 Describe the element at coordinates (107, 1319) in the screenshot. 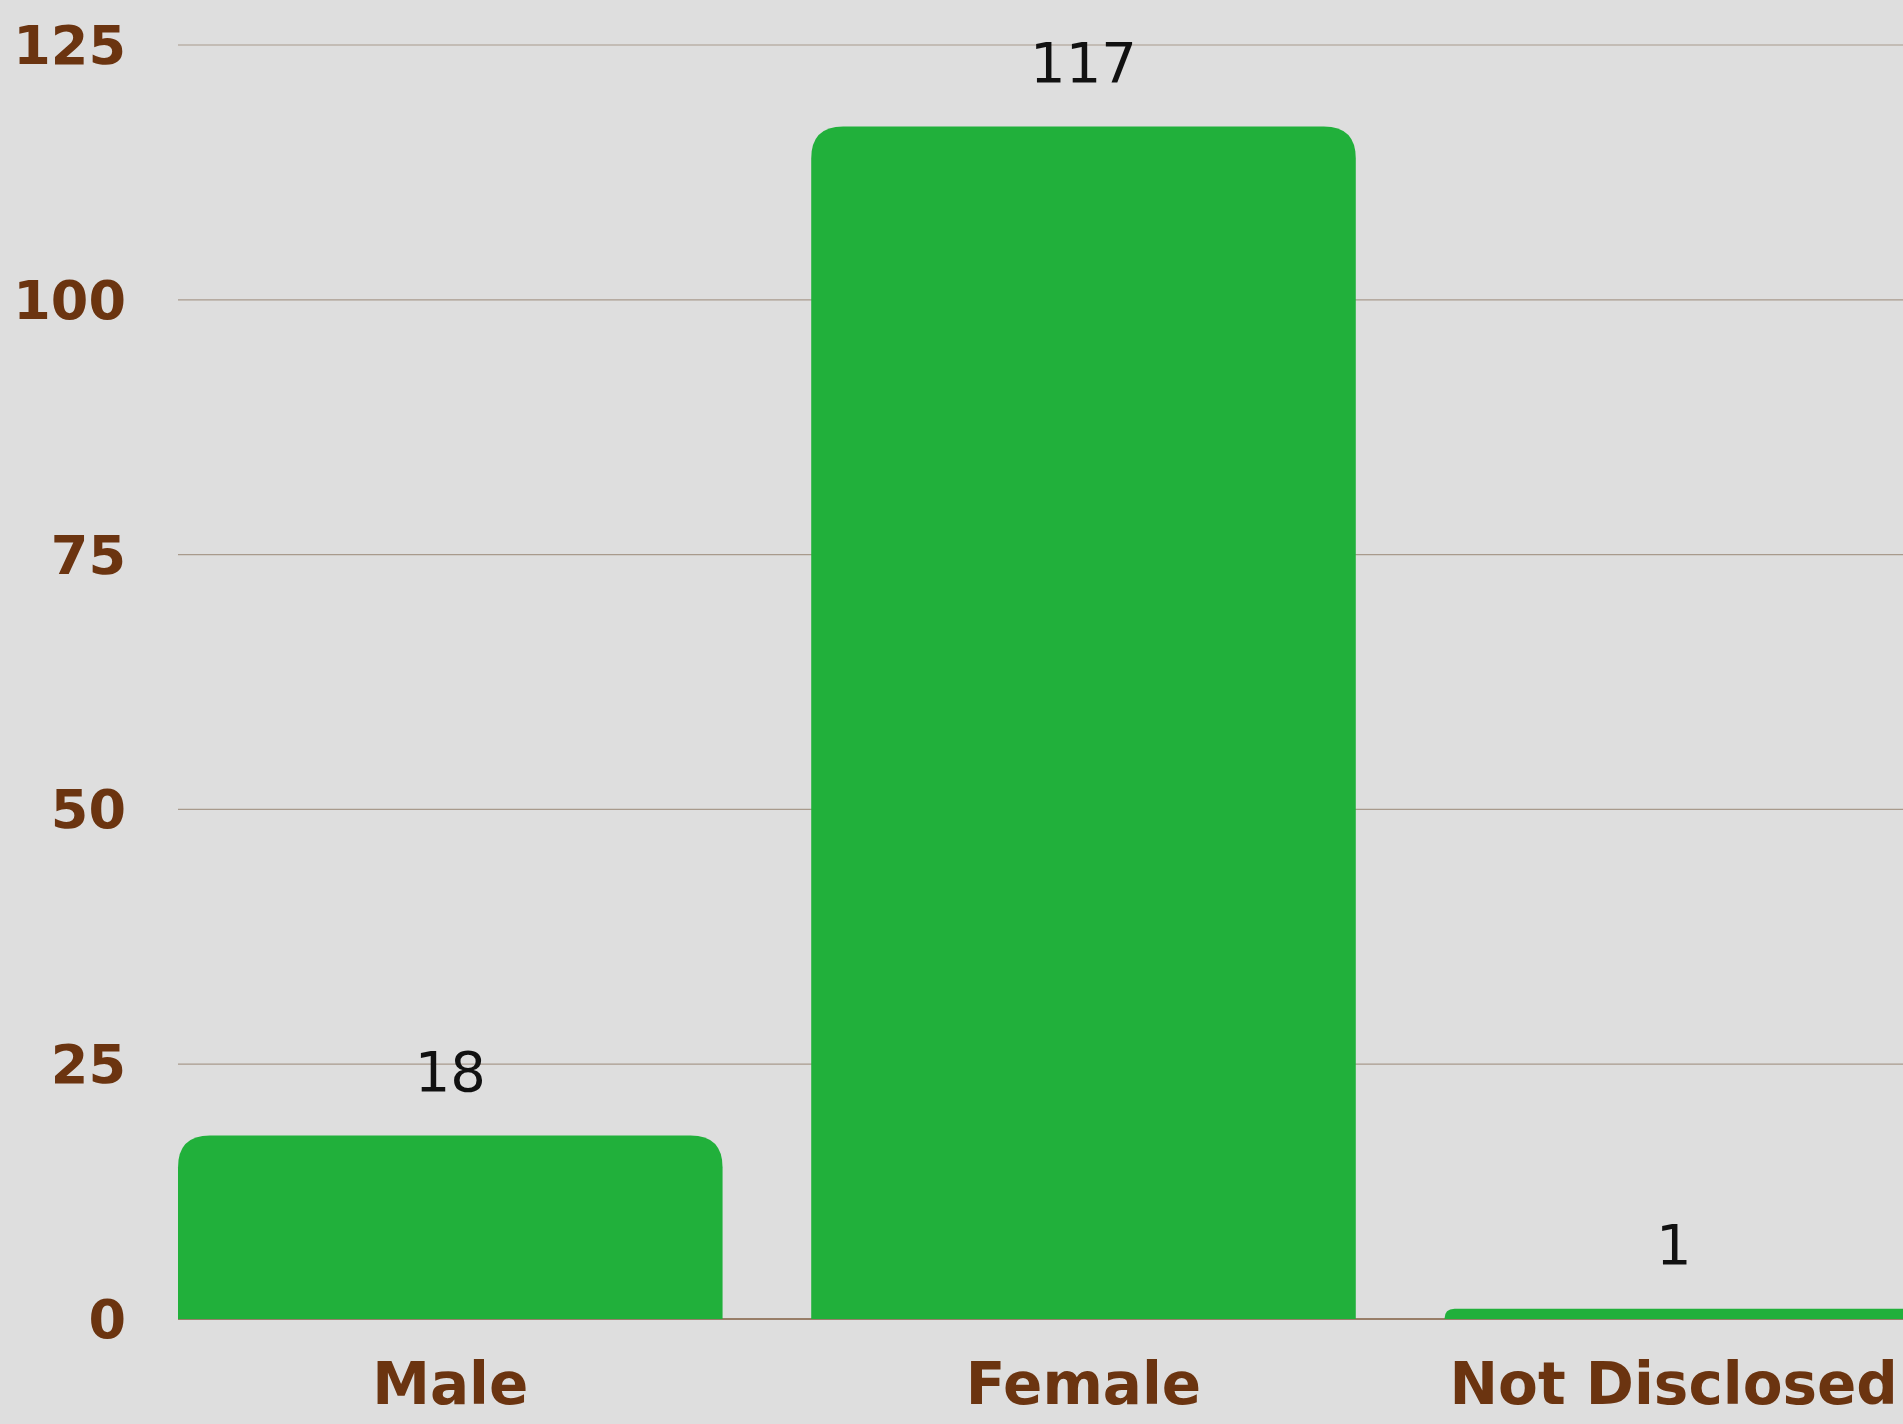

I see `y-tick-label: 0` at that location.